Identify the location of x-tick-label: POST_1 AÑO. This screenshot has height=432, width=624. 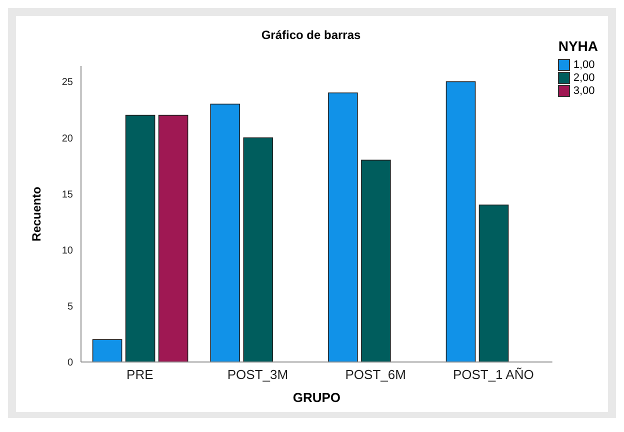
(493, 374).